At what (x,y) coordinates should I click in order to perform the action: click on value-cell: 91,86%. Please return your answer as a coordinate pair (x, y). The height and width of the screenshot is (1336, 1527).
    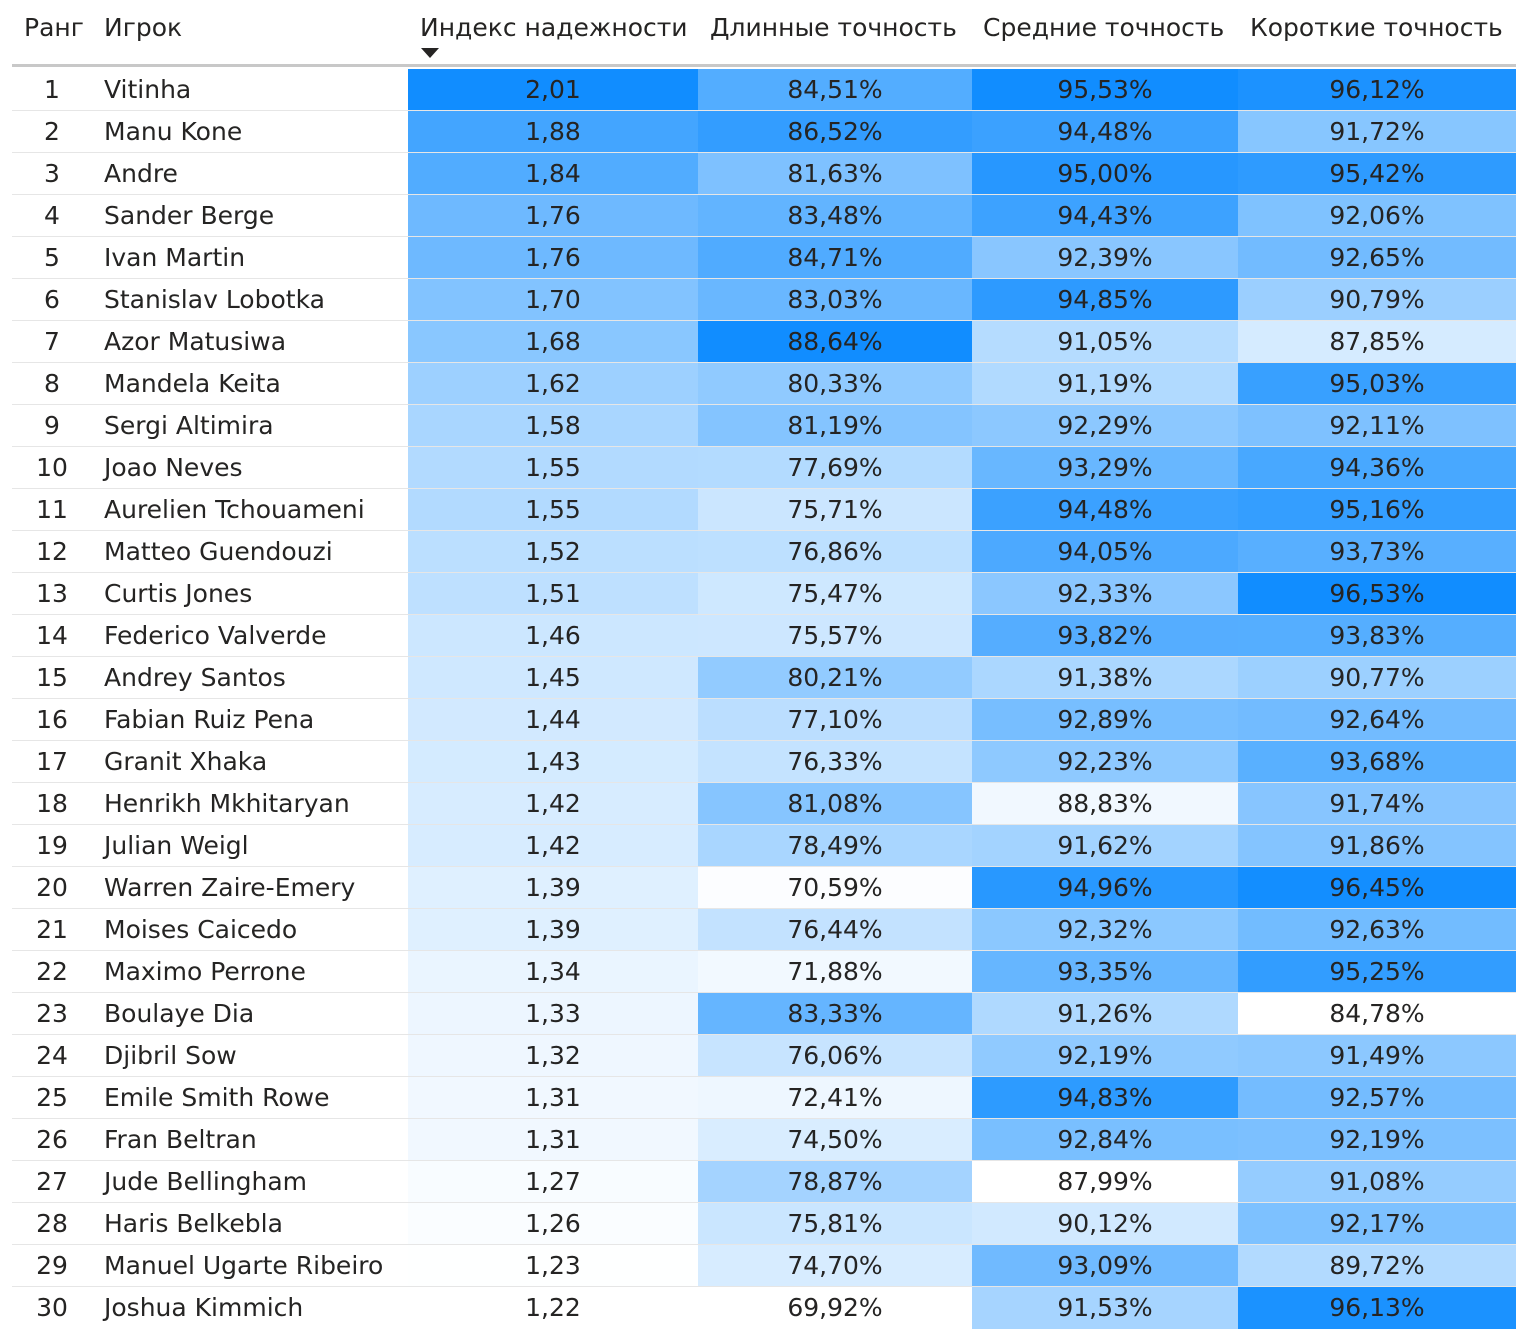
    Looking at the image, I should click on (1377, 846).